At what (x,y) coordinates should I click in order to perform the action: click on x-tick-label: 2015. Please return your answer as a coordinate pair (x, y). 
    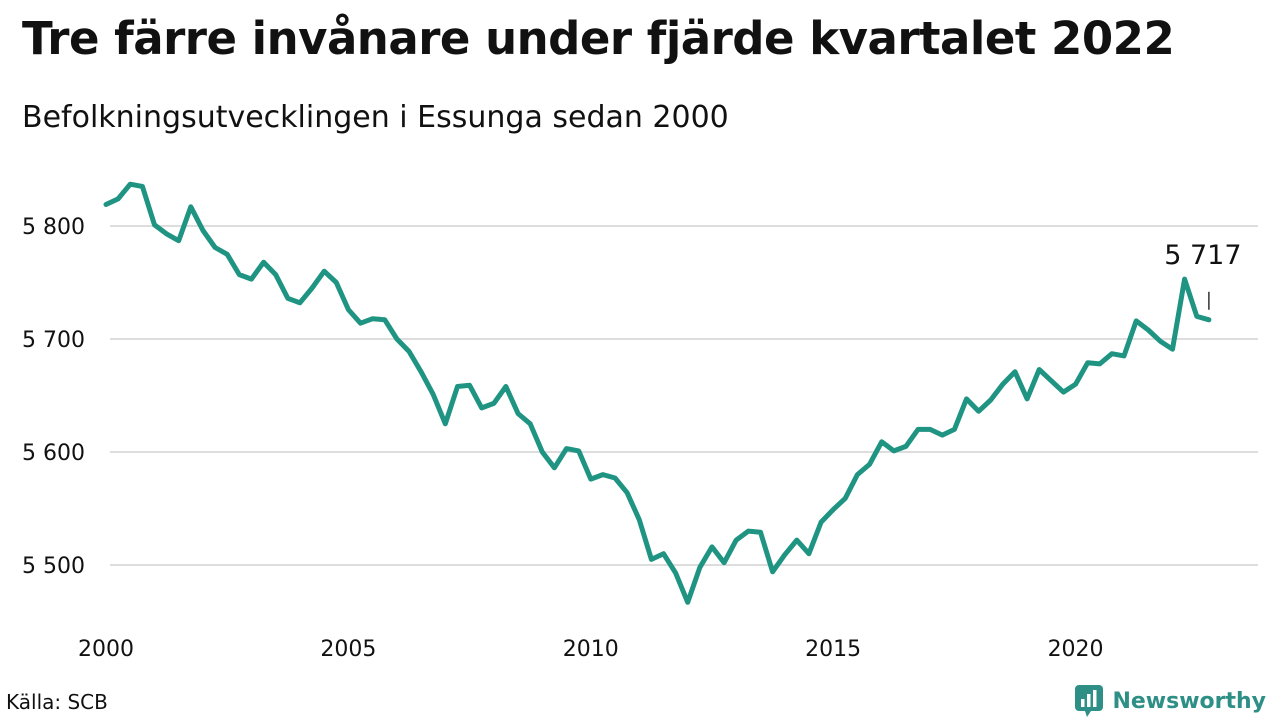
    Looking at the image, I should click on (833, 649).